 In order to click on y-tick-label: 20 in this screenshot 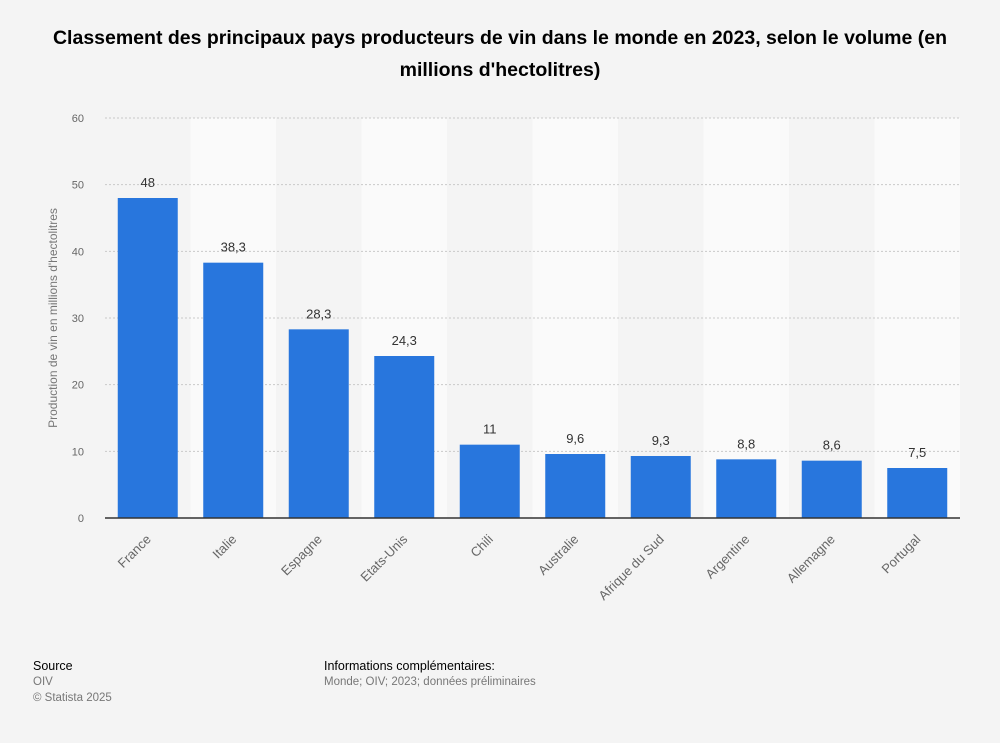, I will do `click(78, 386)`.